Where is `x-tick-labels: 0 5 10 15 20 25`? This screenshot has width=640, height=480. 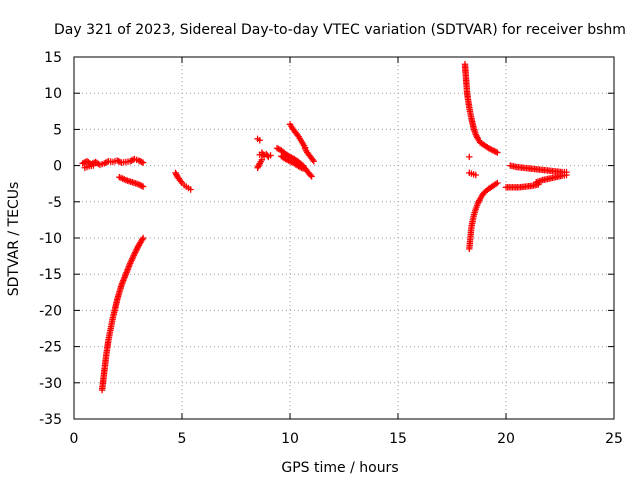
x-tick-labels: 0 5 10 15 20 25 is located at coordinates (346, 439).